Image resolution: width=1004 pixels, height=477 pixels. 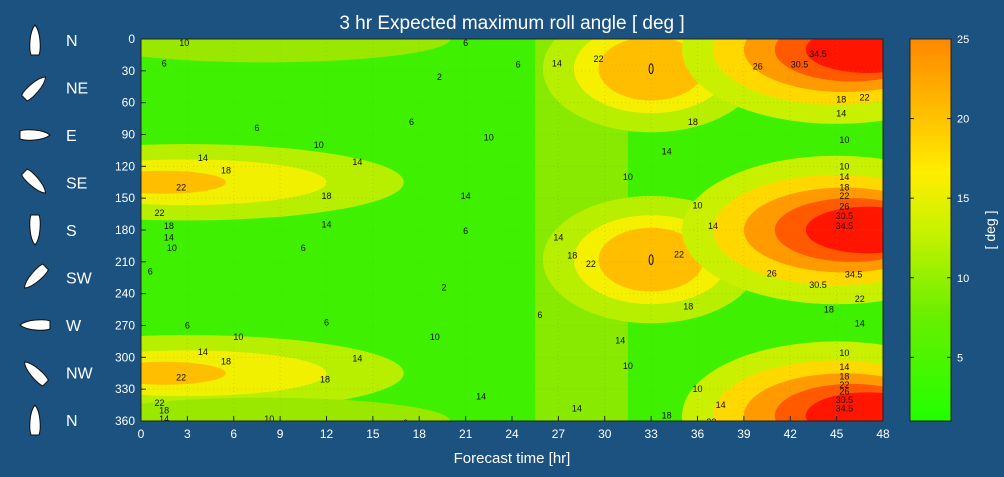 What do you see at coordinates (125, 326) in the screenshot?
I see `y-tick-label: 270` at bounding box center [125, 326].